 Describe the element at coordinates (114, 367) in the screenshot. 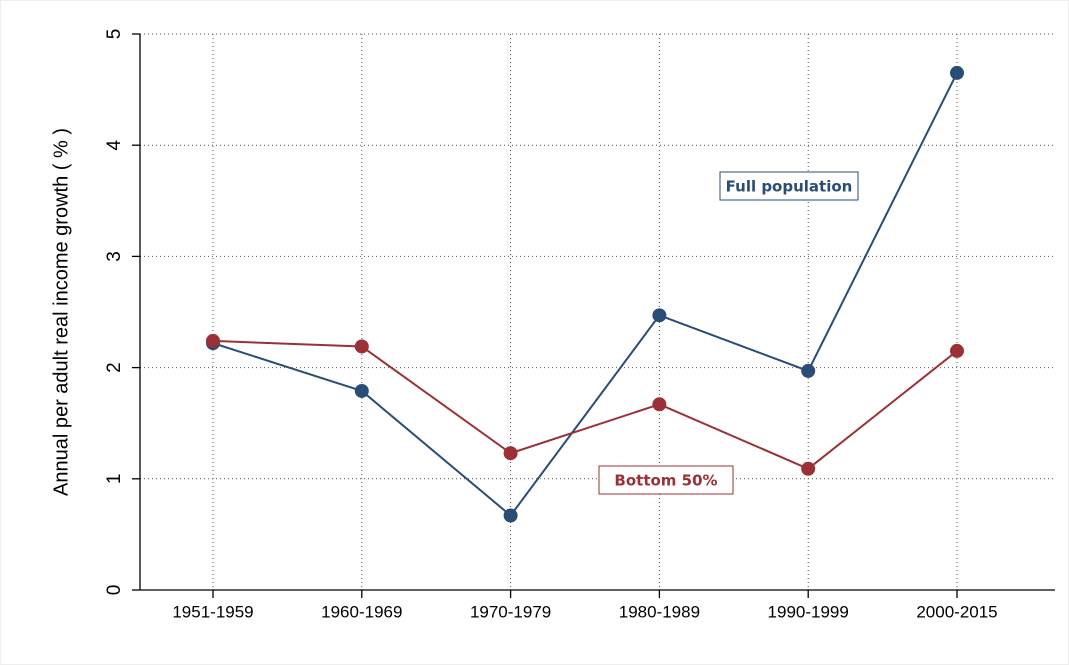

I see `y-tick-label: 2` at that location.